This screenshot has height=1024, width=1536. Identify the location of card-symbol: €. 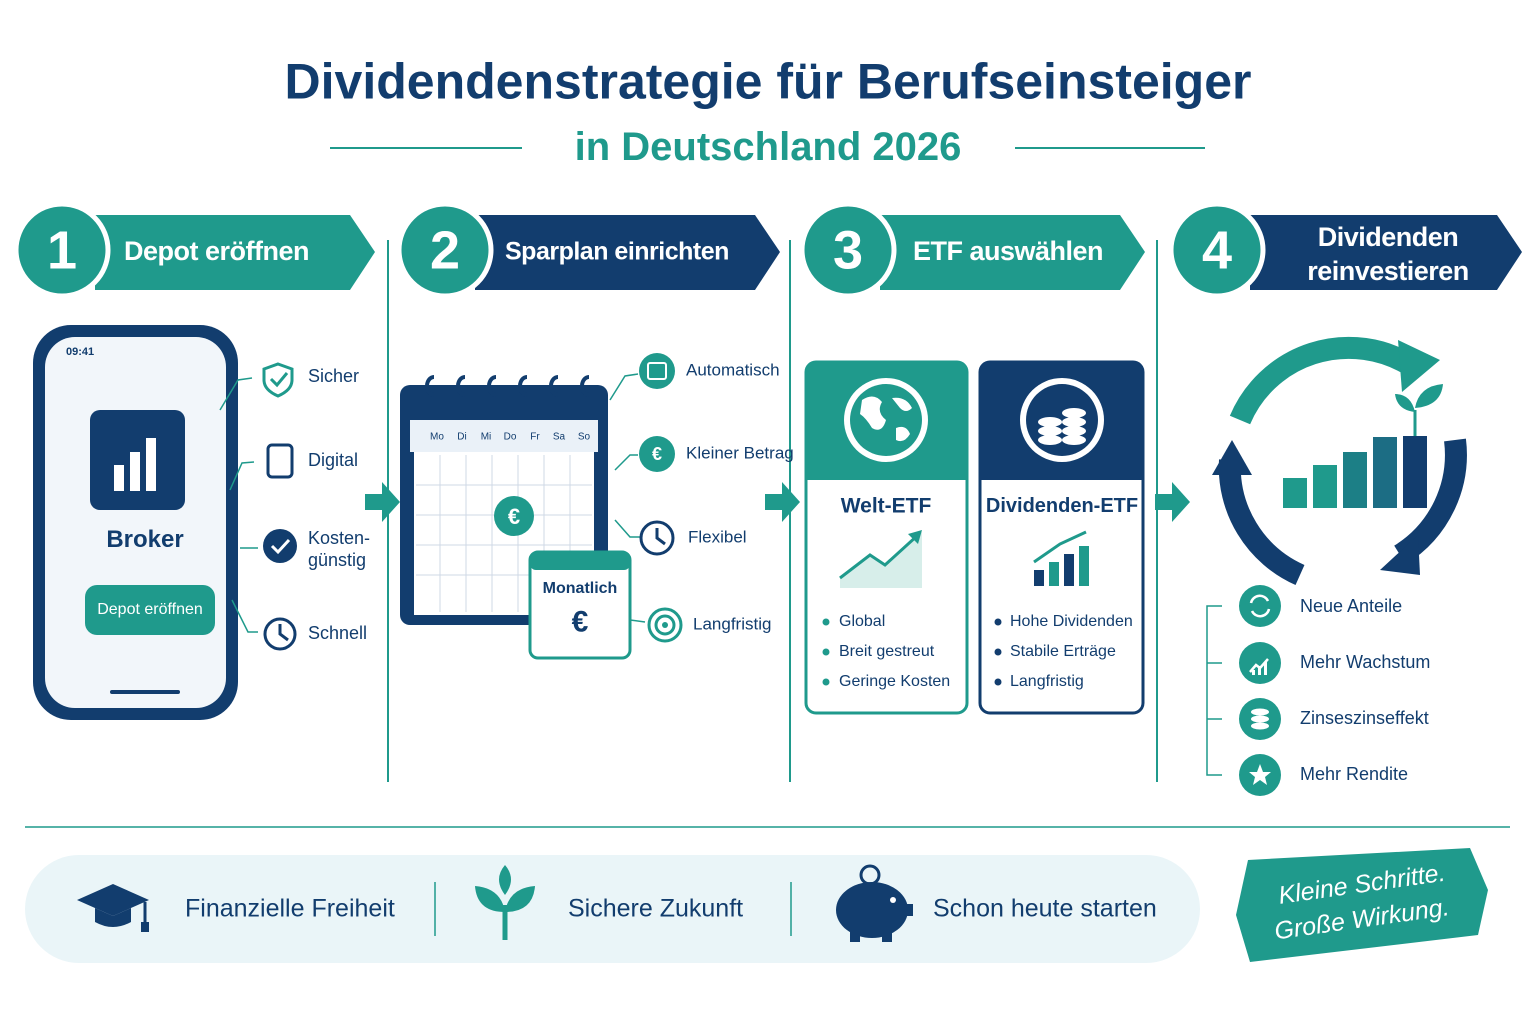
(580, 622).